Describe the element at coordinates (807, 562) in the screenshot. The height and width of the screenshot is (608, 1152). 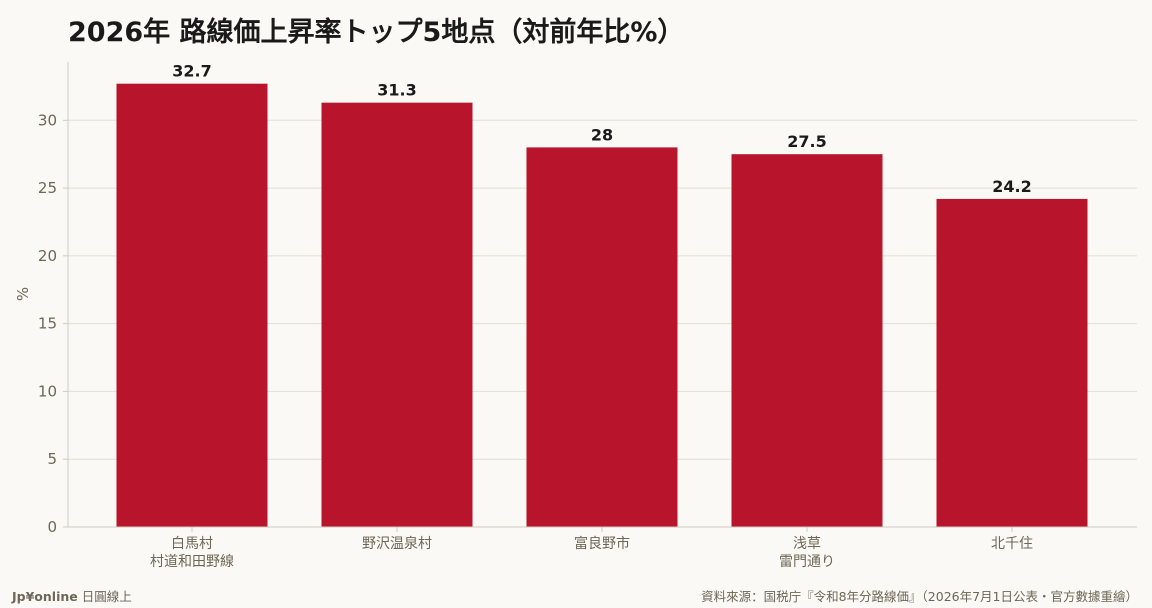
I see `x-tick-label: 雷門通り` at that location.